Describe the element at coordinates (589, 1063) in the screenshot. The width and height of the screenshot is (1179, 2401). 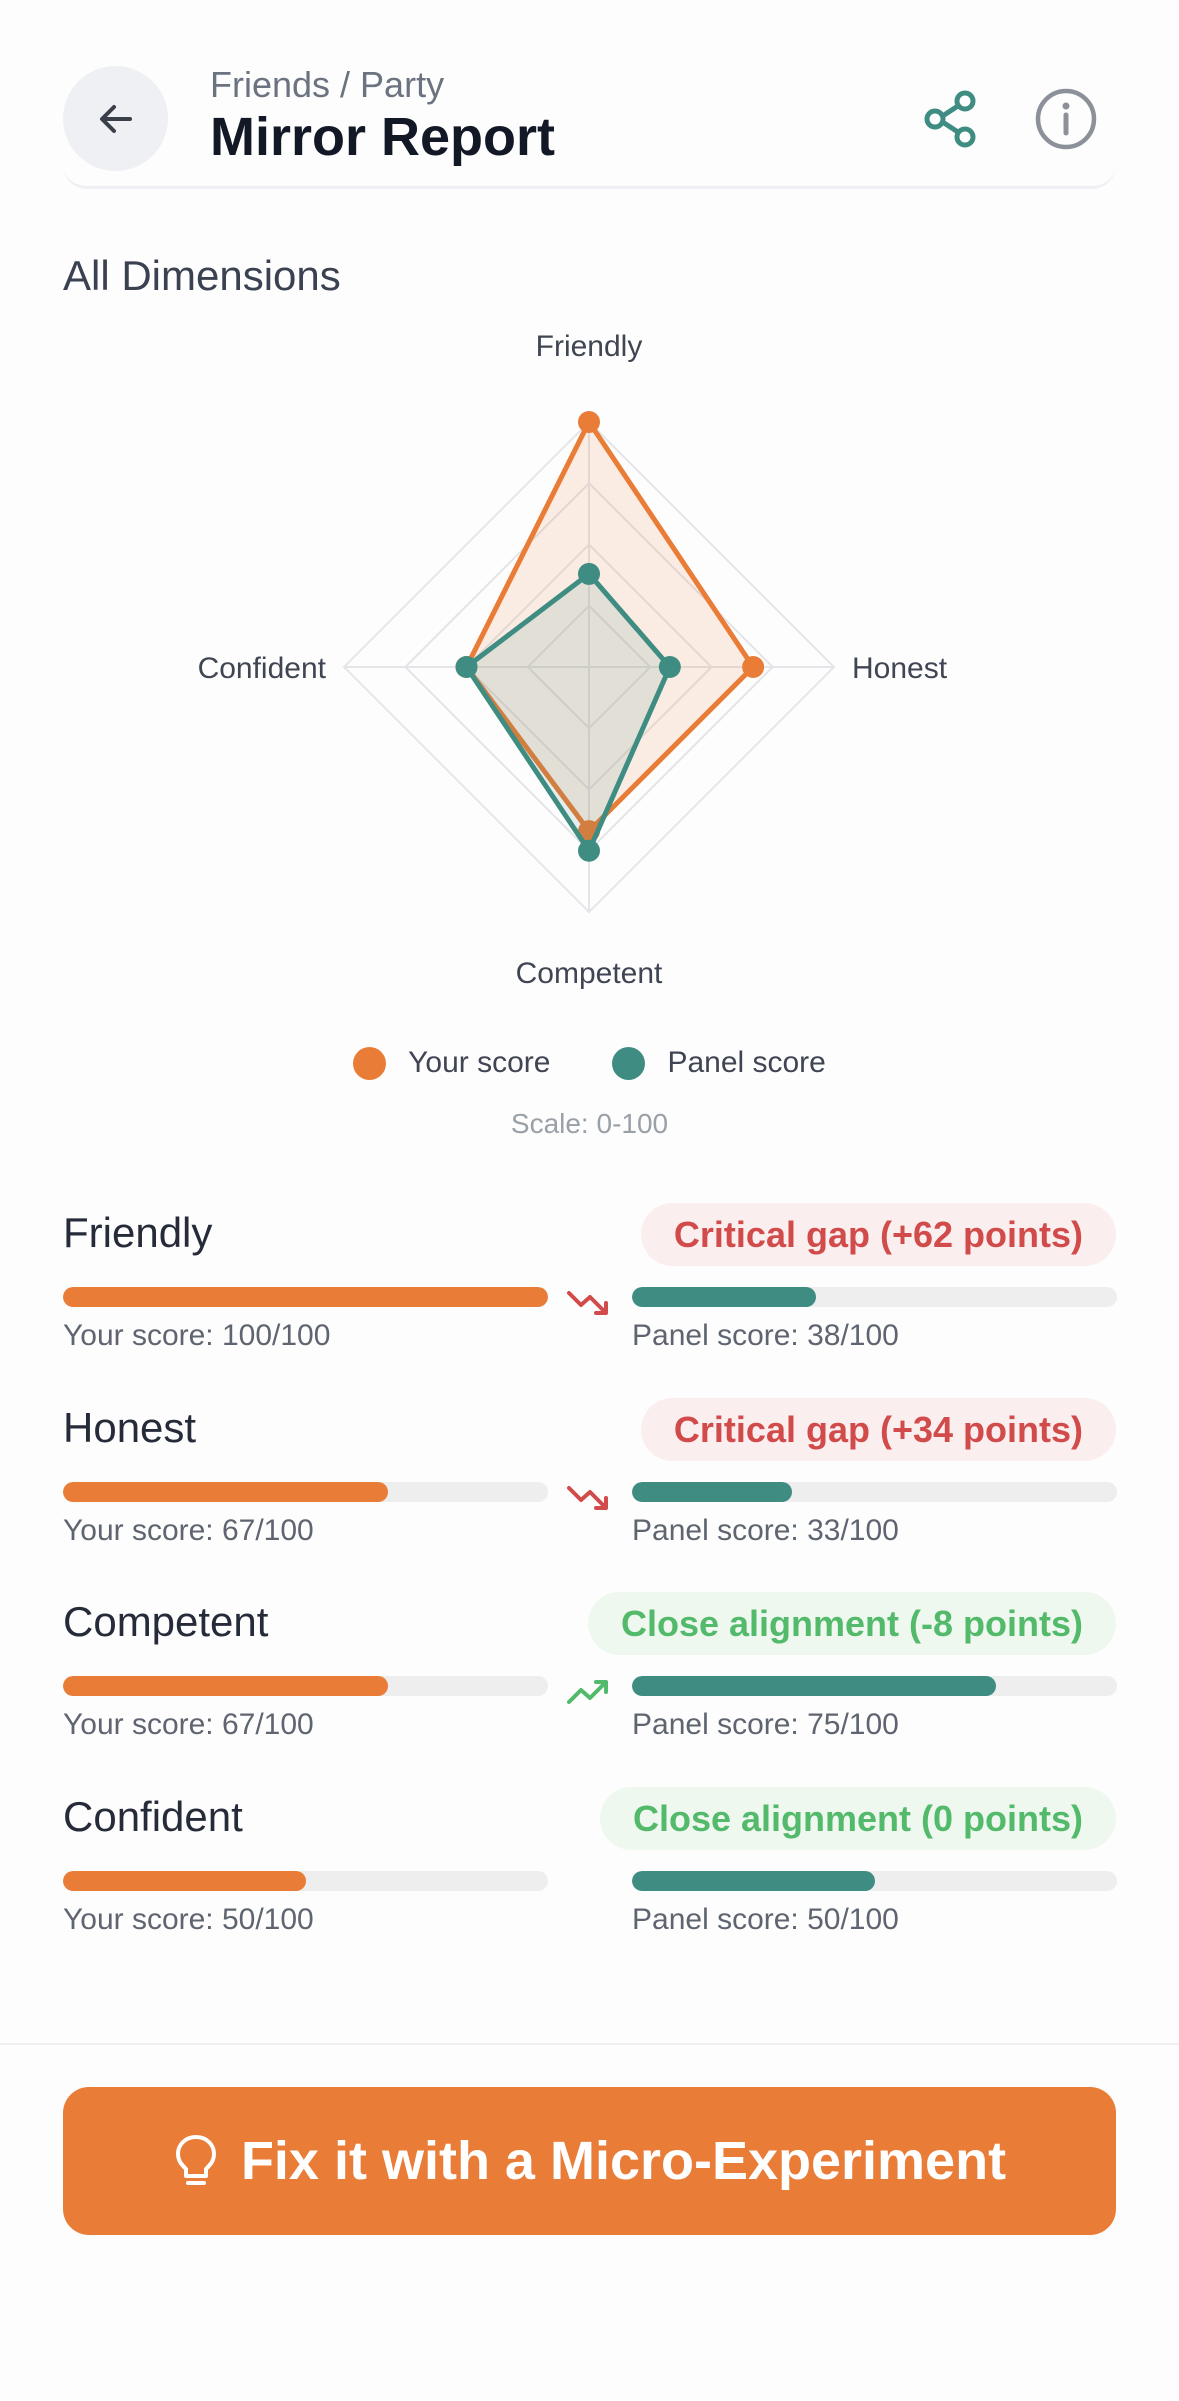
I see `chart-legend: Your score Panel score` at that location.